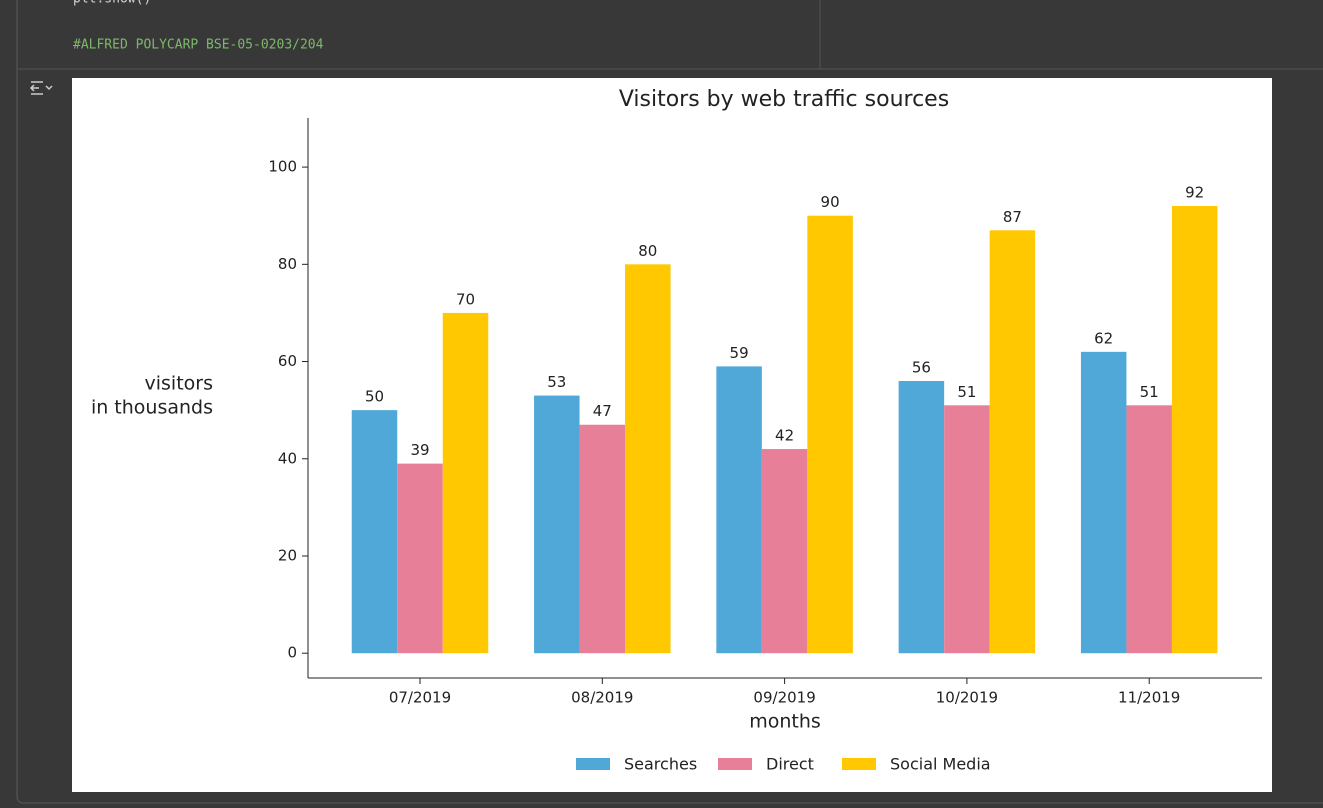 This screenshot has width=1323, height=808. I want to click on value-label: 70, so click(465, 299).